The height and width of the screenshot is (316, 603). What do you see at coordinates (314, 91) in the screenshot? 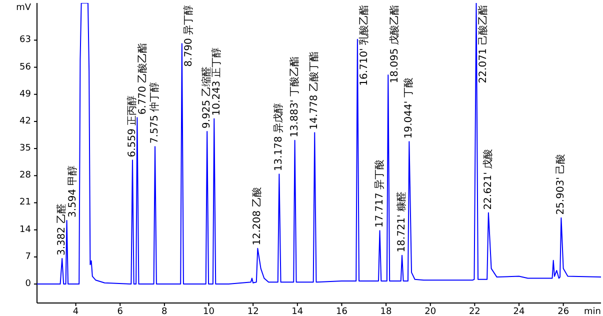
I see `annotation: 14.778 乙酸丁酯` at bounding box center [314, 91].